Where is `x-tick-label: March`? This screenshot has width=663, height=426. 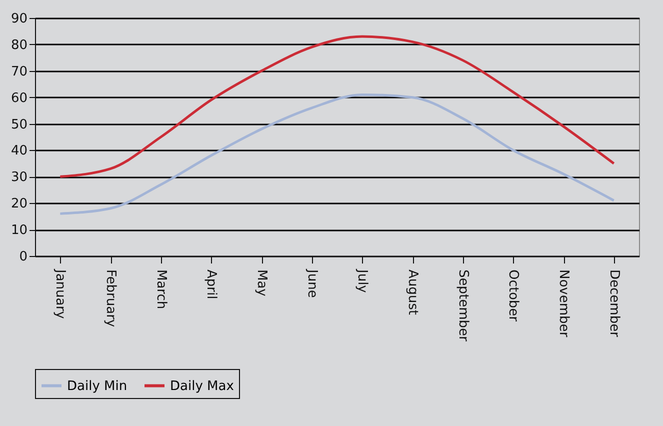 x-tick-label: March is located at coordinates (160, 290).